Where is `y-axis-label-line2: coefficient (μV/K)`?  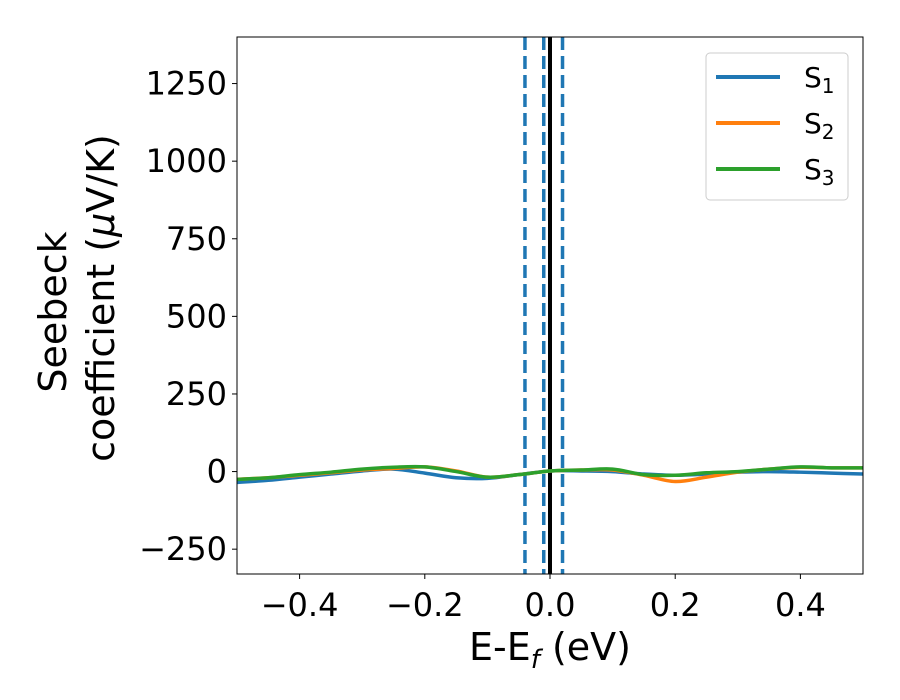 y-axis-label-line2: coefficient (μV/K) is located at coordinates (101, 298).